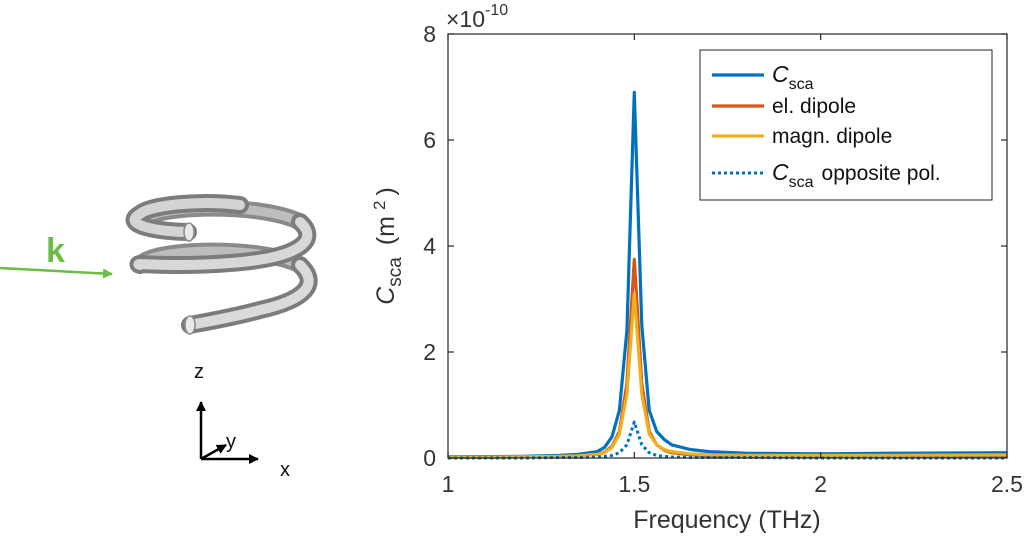 The width and height of the screenshot is (1024, 536). Describe the element at coordinates (448, 484) in the screenshot. I see `x-tick-label: 1` at that location.